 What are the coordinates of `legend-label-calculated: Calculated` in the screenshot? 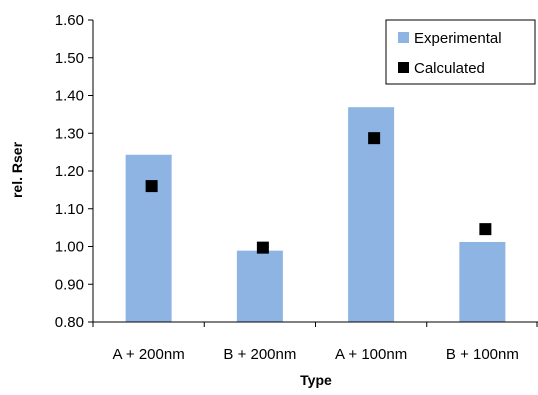 It's located at (449, 68).